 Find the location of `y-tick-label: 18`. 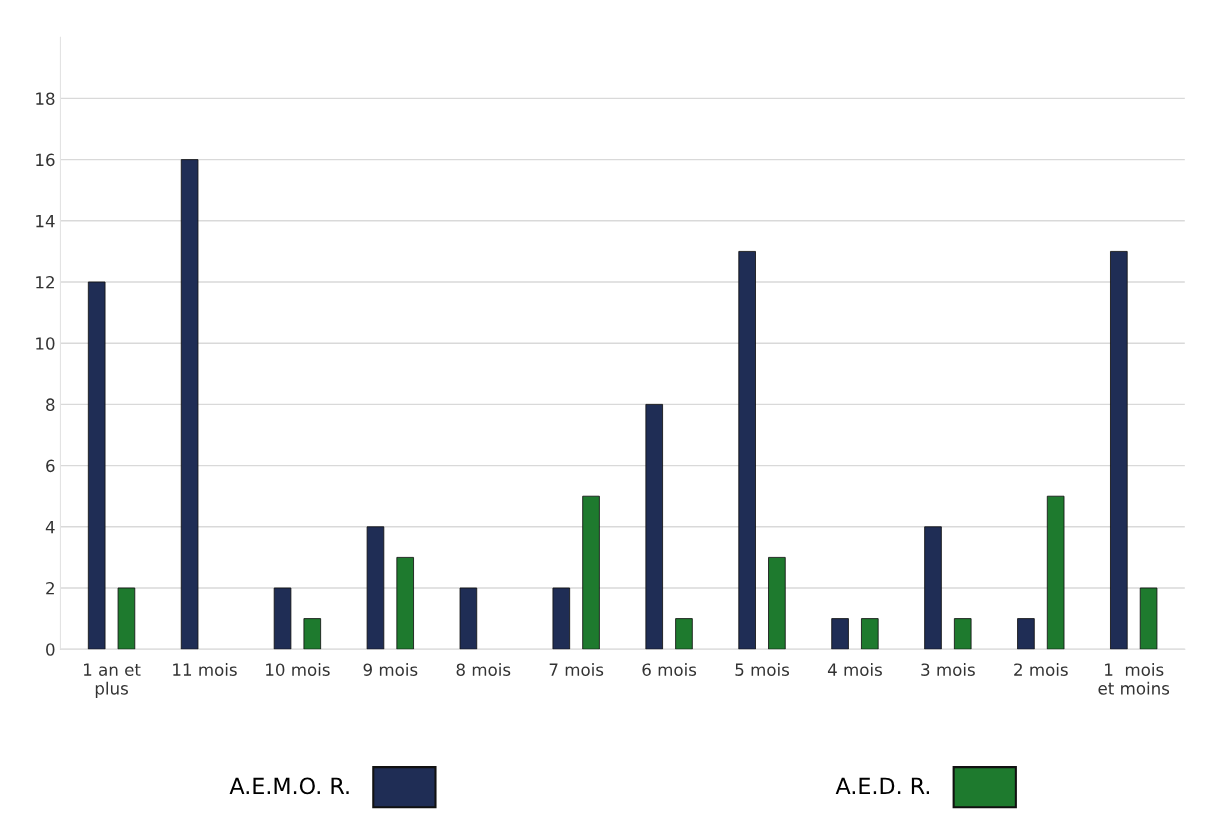

y-tick-label: 18 is located at coordinates (45, 98).